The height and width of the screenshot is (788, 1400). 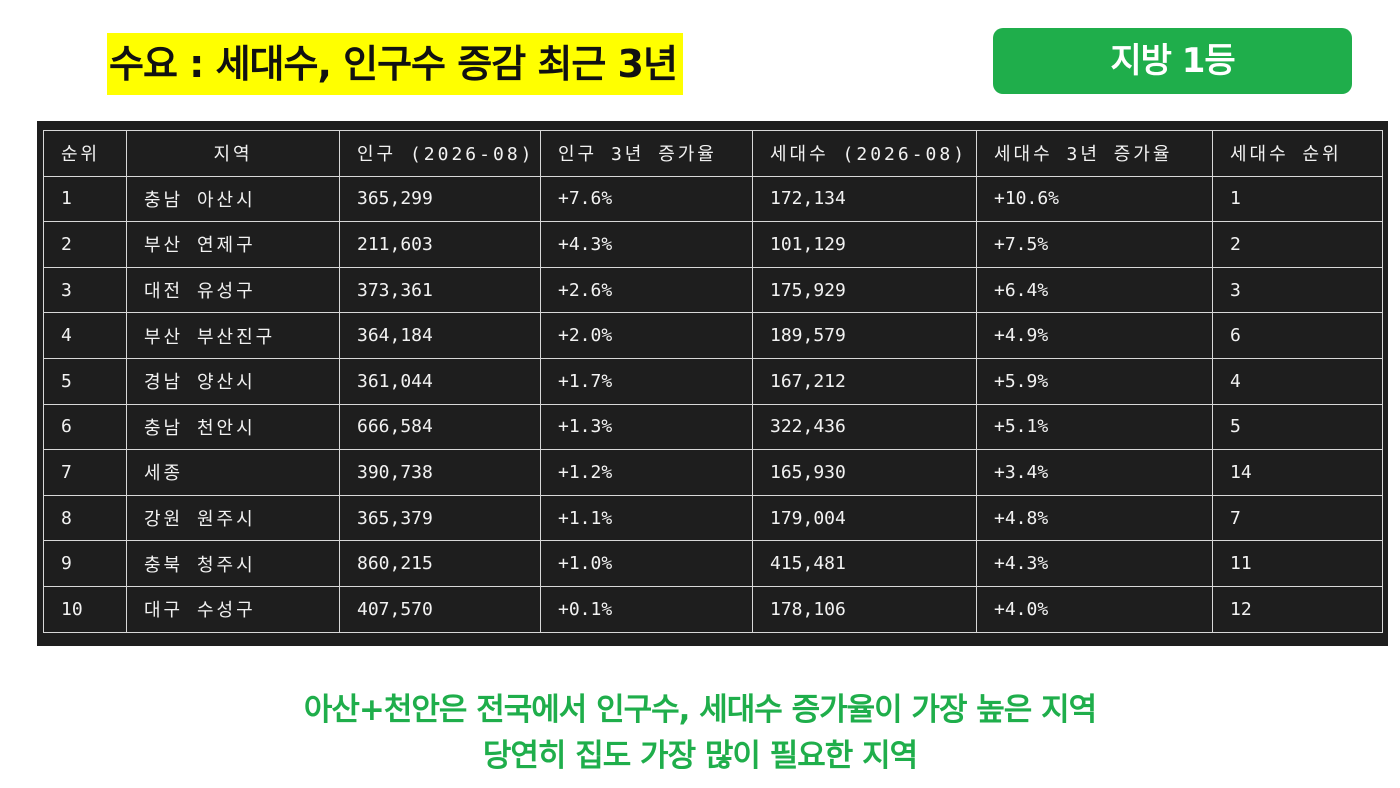 I want to click on table-row: 1 충남 아산시 365,299 +7.6% 172,134 +10.6% 1, so click(x=713, y=199).